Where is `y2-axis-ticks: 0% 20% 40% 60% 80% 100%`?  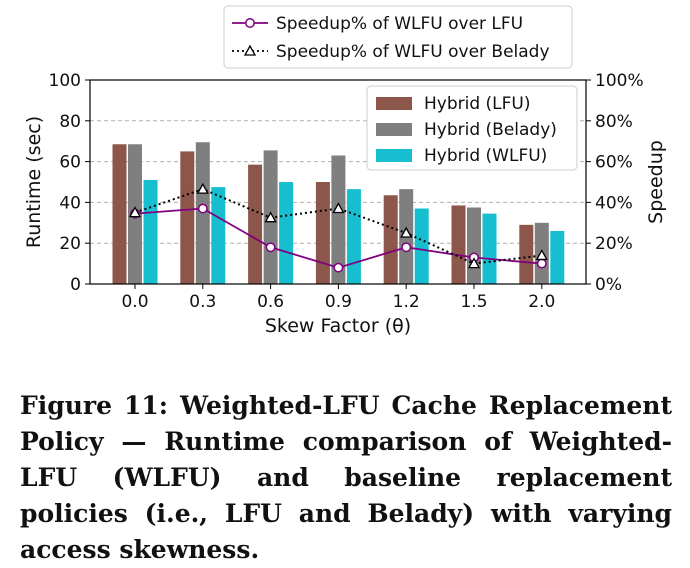 y2-axis-ticks: 0% 20% 40% 60% 80% 100% is located at coordinates (615, 183).